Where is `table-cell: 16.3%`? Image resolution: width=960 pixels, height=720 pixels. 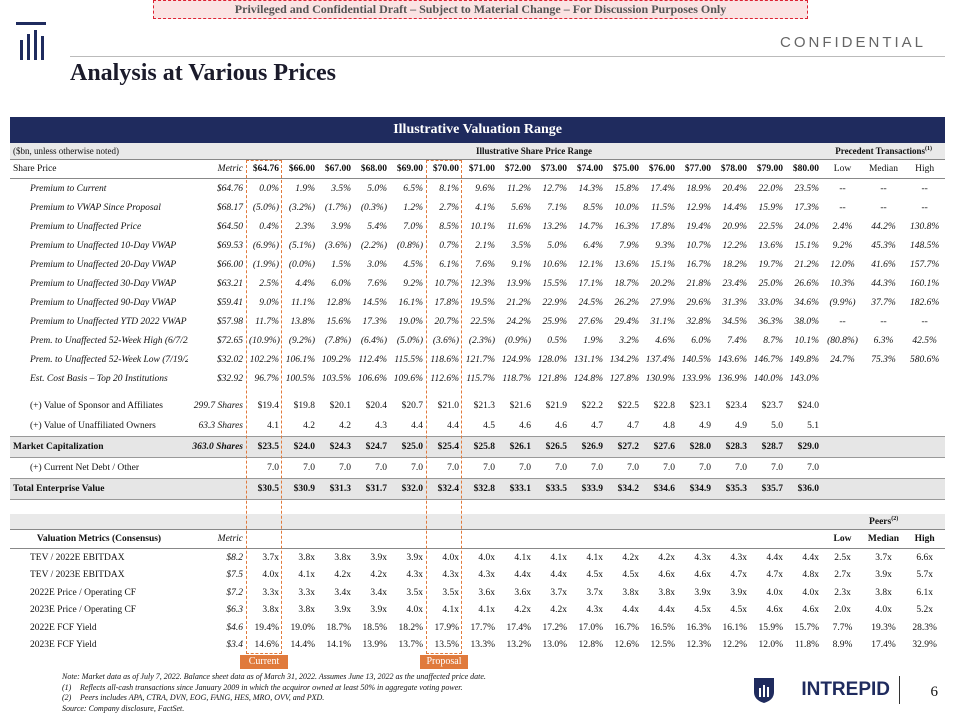
table-cell: 16.3% is located at coordinates (698, 627).